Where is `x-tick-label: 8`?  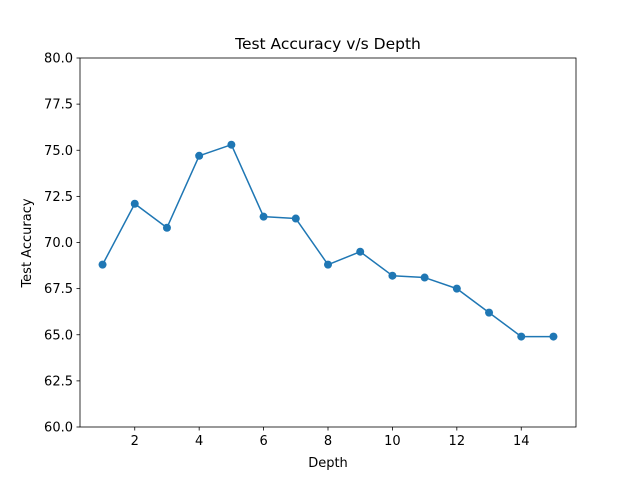 x-tick-label: 8 is located at coordinates (328, 441).